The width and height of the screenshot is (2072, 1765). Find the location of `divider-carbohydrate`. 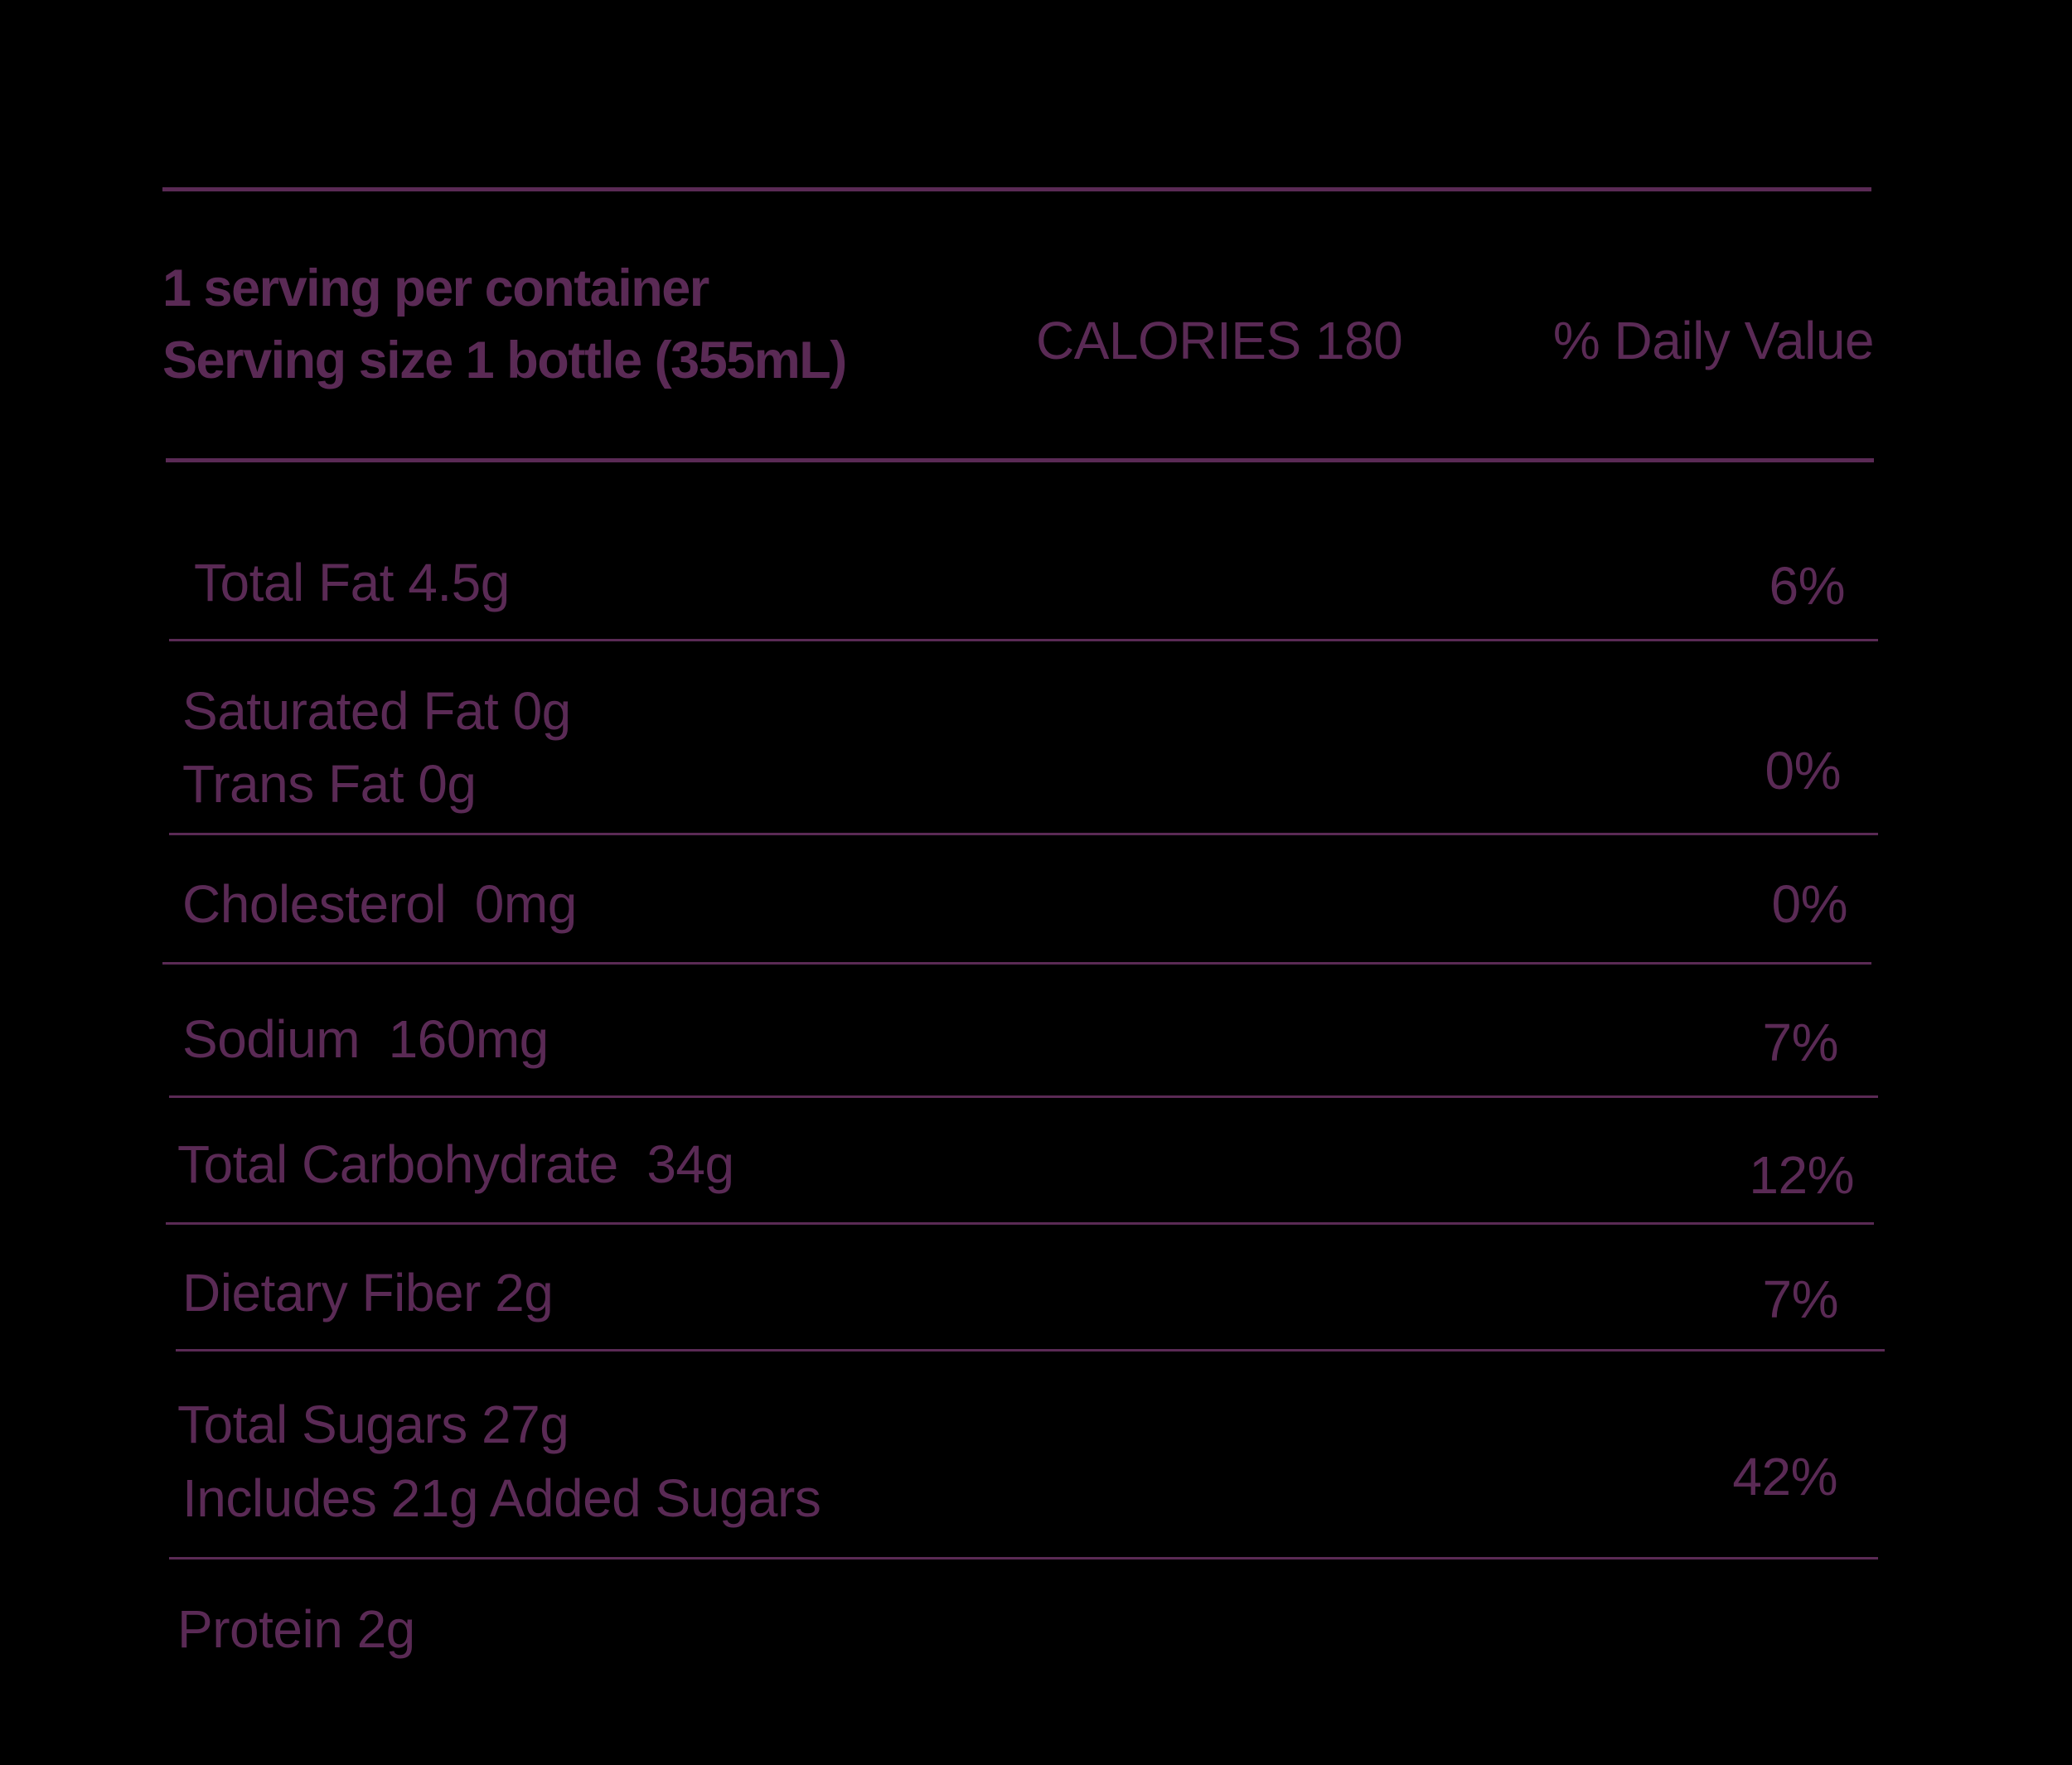

divider-carbohydrate is located at coordinates (1020, 1223).